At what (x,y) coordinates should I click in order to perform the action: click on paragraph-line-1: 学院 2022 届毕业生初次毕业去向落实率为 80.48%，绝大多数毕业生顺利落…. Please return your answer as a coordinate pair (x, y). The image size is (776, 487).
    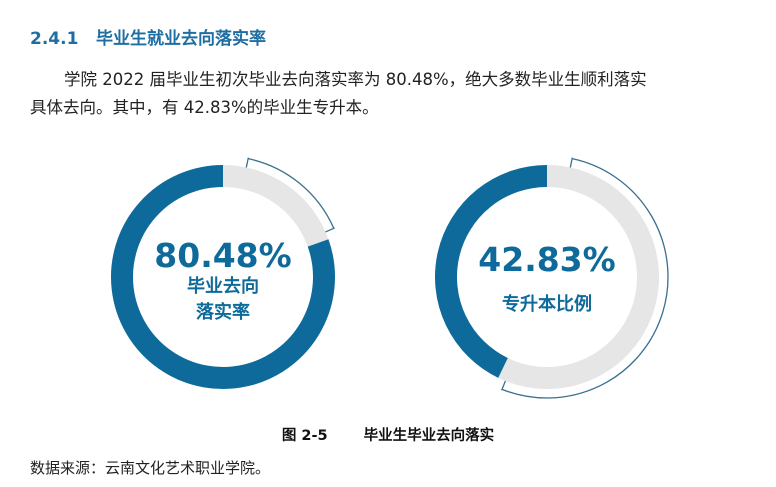
    Looking at the image, I should click on (355, 79).